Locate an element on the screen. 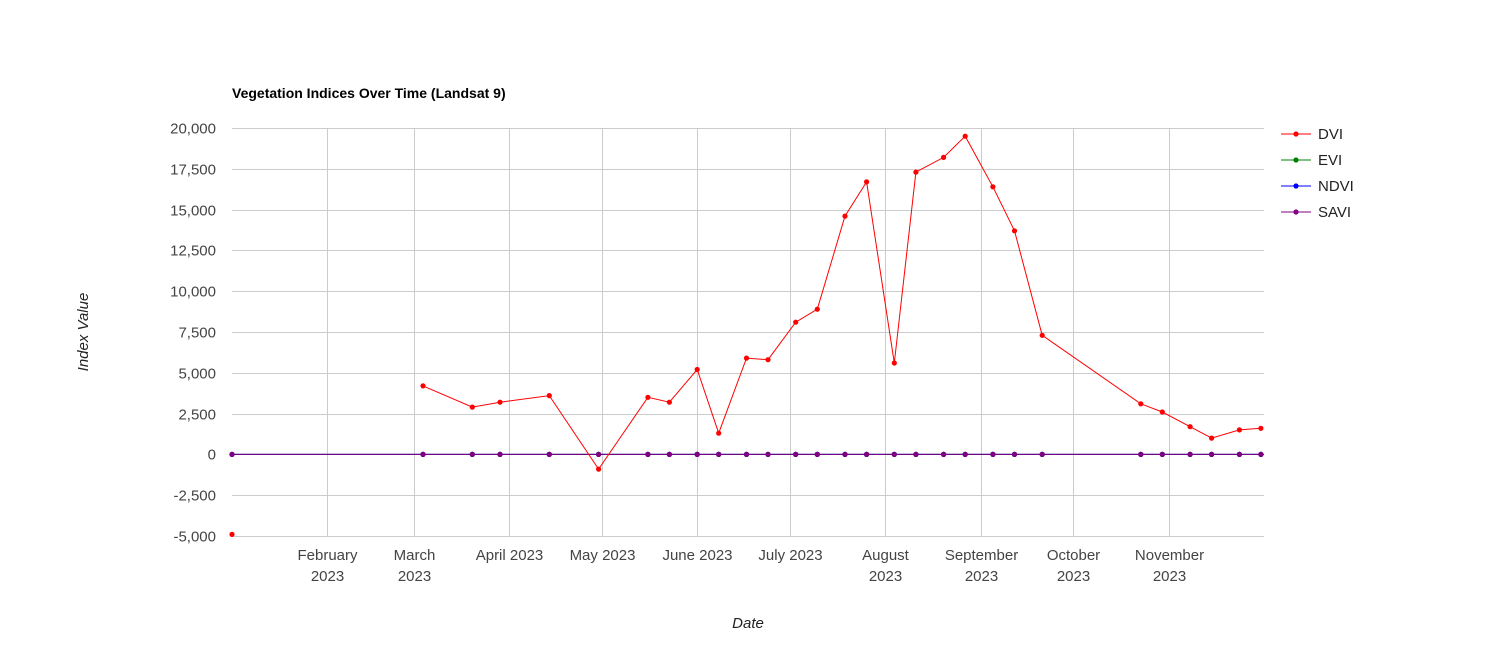 Image resolution: width=1496 pixels, height=663 pixels. y-tick-label: 15,000 is located at coordinates (193, 211).